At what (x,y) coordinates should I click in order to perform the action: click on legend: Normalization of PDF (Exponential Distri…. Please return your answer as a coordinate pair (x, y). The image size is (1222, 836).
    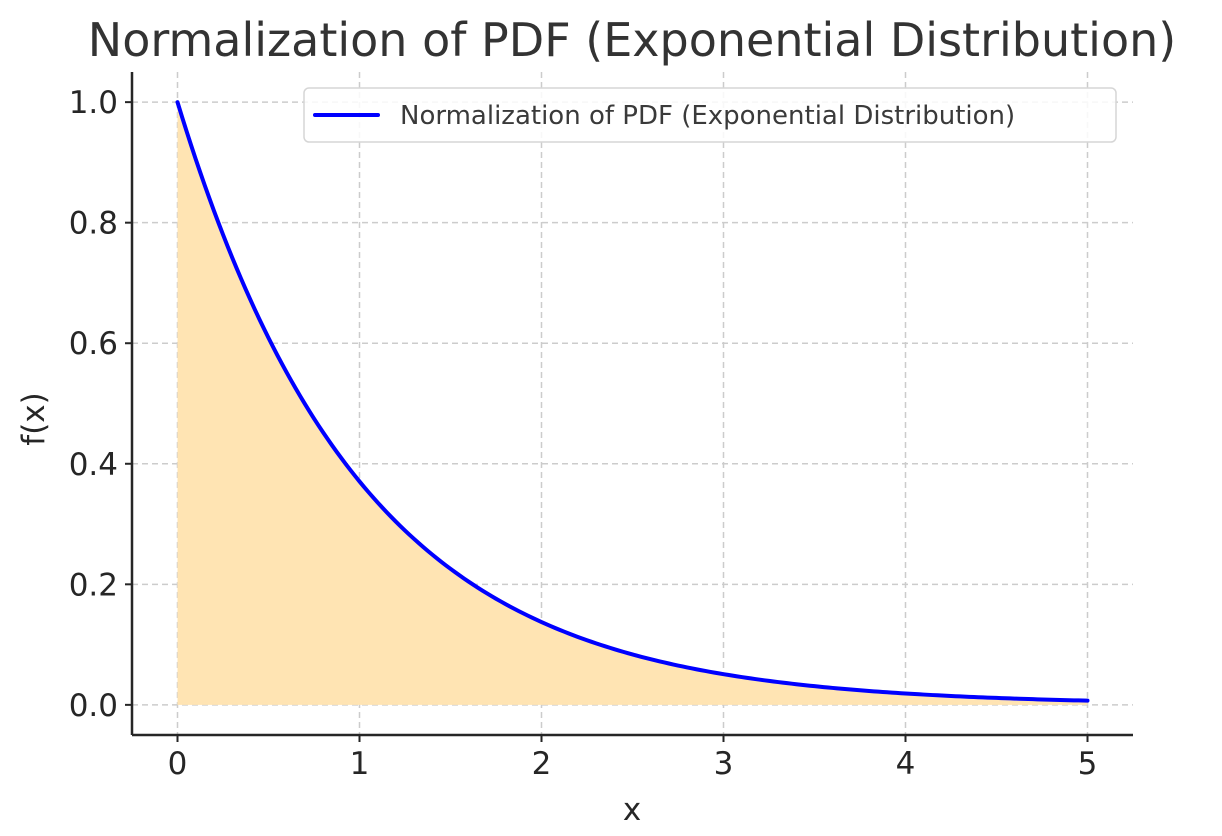
    Looking at the image, I should click on (710, 115).